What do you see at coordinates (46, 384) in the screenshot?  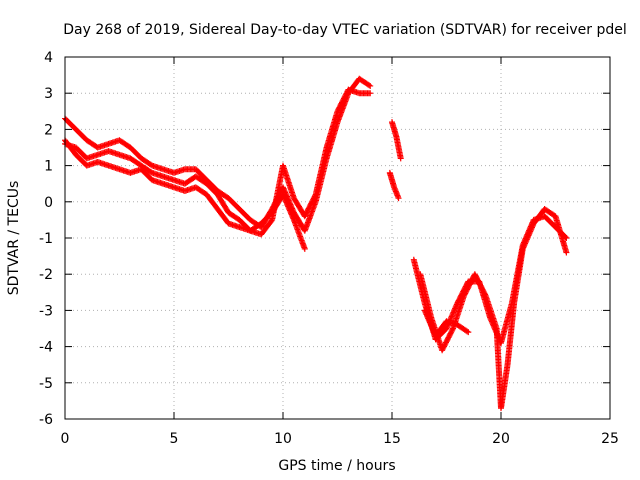 I see `y-tick-label: -5` at bounding box center [46, 384].